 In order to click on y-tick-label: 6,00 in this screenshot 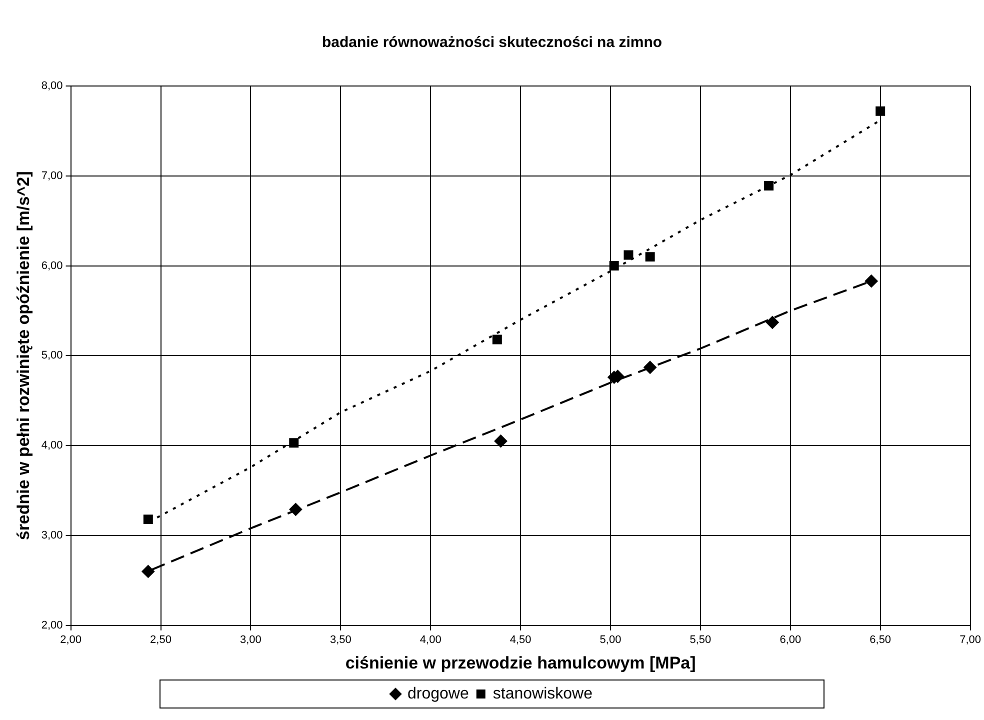, I will do `click(52, 266)`.